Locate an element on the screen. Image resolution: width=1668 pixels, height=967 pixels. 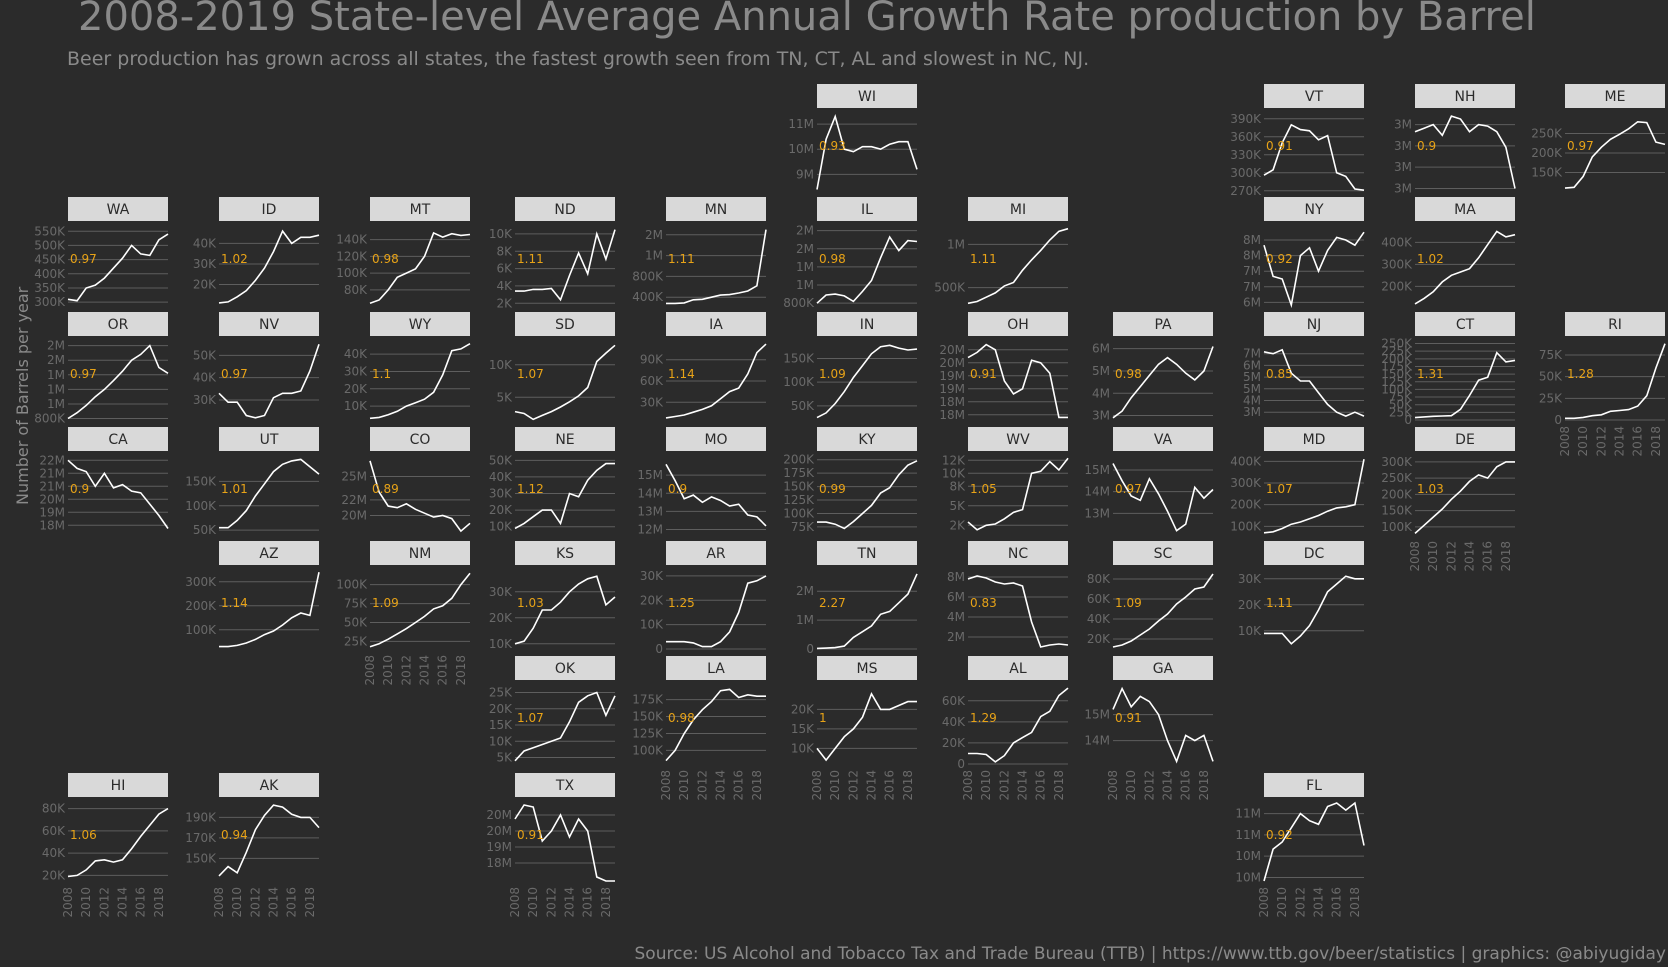
growth-rate-label: 1.31 is located at coordinates (1430, 374).